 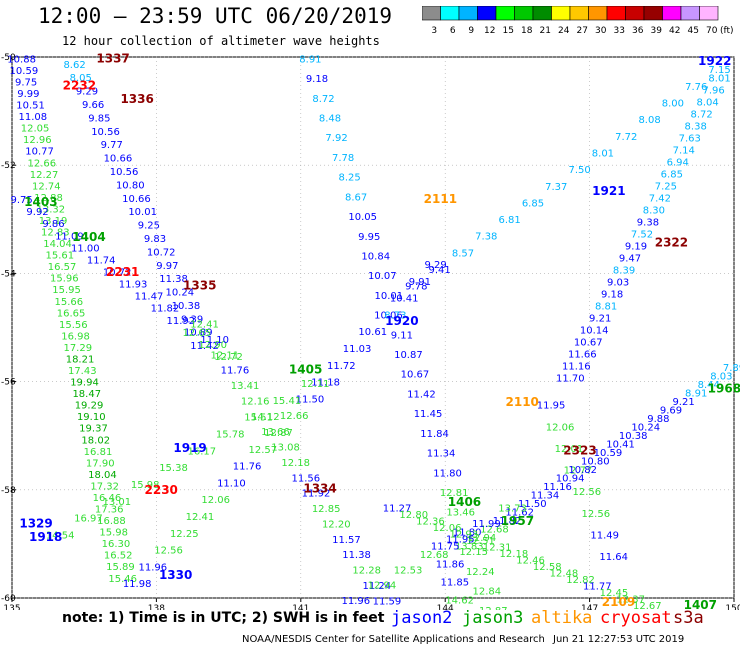 I want to click on wave-height-value: 8.67, so click(x=356, y=197).